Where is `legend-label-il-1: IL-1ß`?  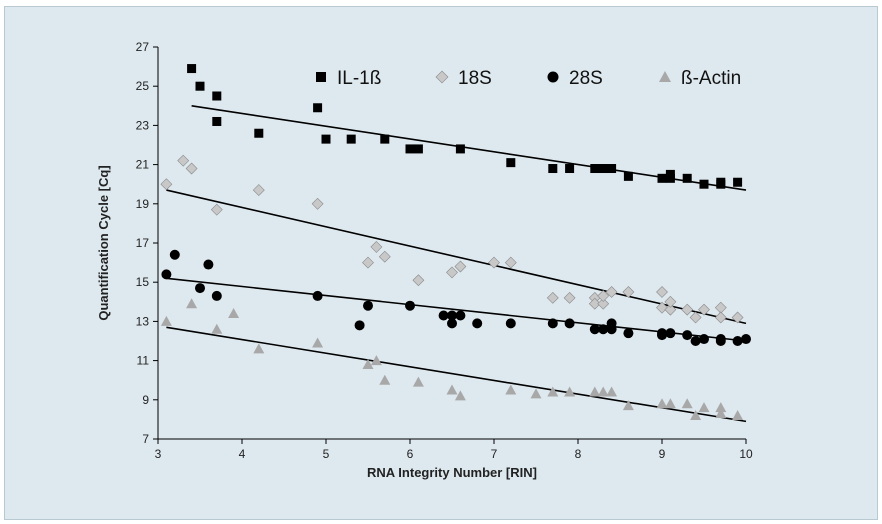
legend-label-il-1: IL-1ß is located at coordinates (359, 78).